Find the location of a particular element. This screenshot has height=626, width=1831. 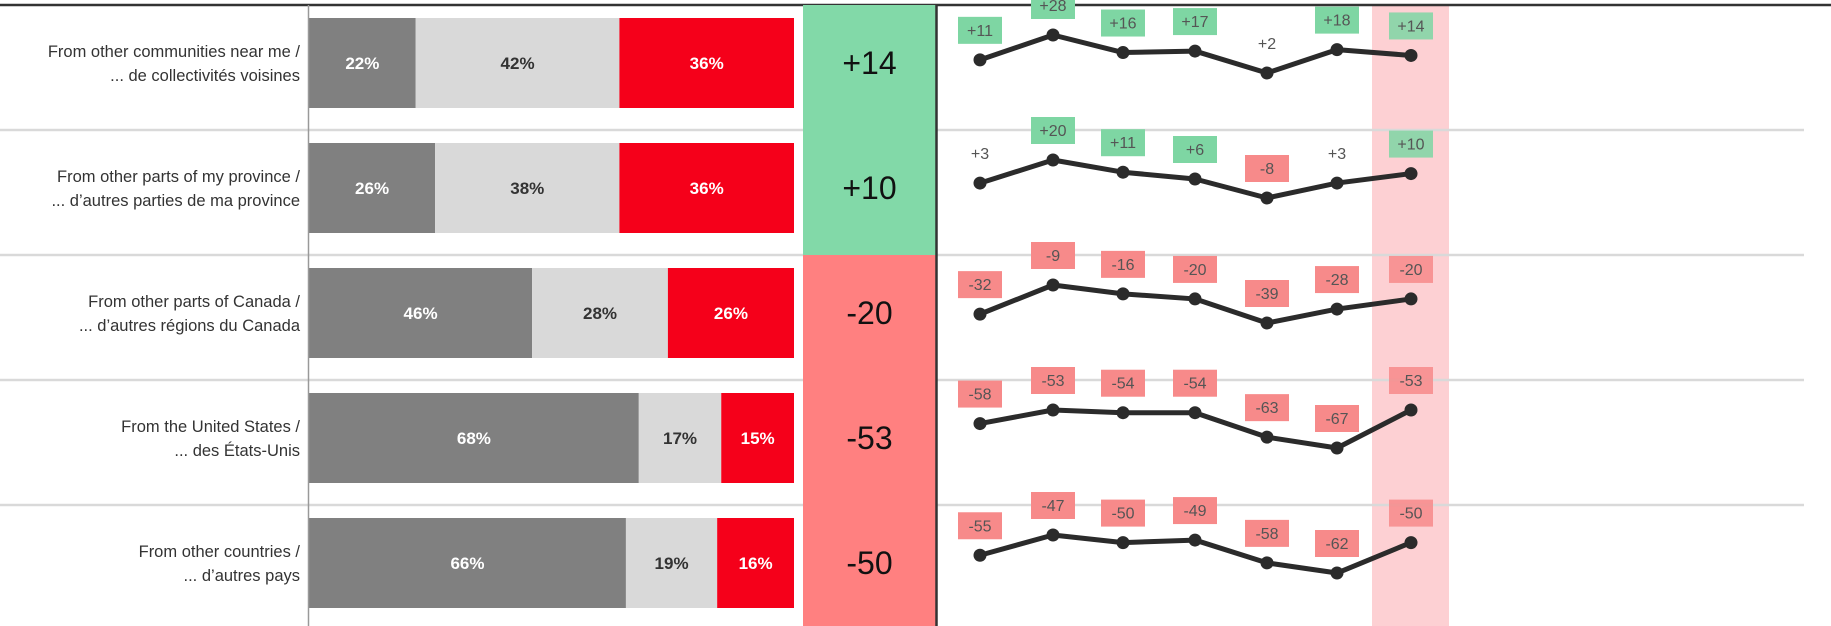

bar-segment-label: 19% is located at coordinates (672, 563).